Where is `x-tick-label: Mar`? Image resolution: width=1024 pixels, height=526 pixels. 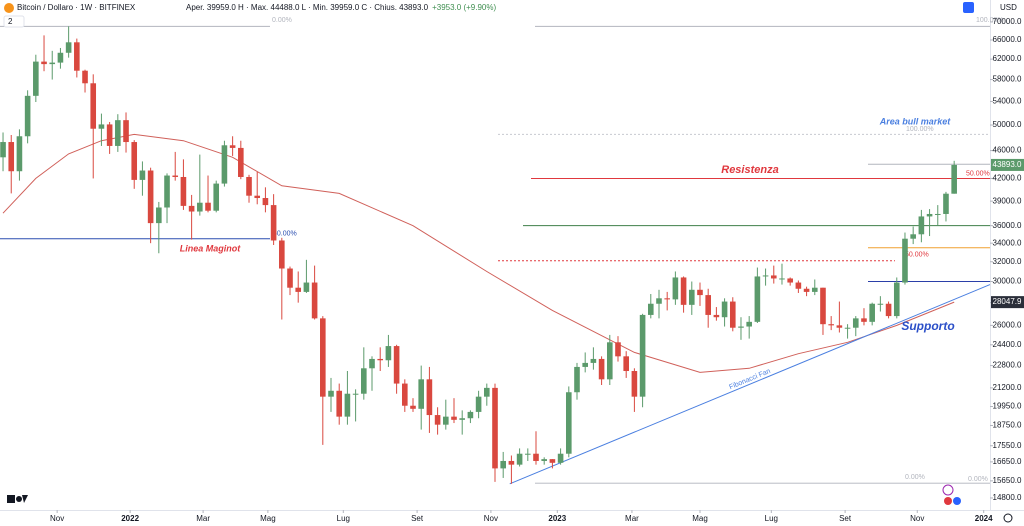 x-tick-label: Mar is located at coordinates (632, 518).